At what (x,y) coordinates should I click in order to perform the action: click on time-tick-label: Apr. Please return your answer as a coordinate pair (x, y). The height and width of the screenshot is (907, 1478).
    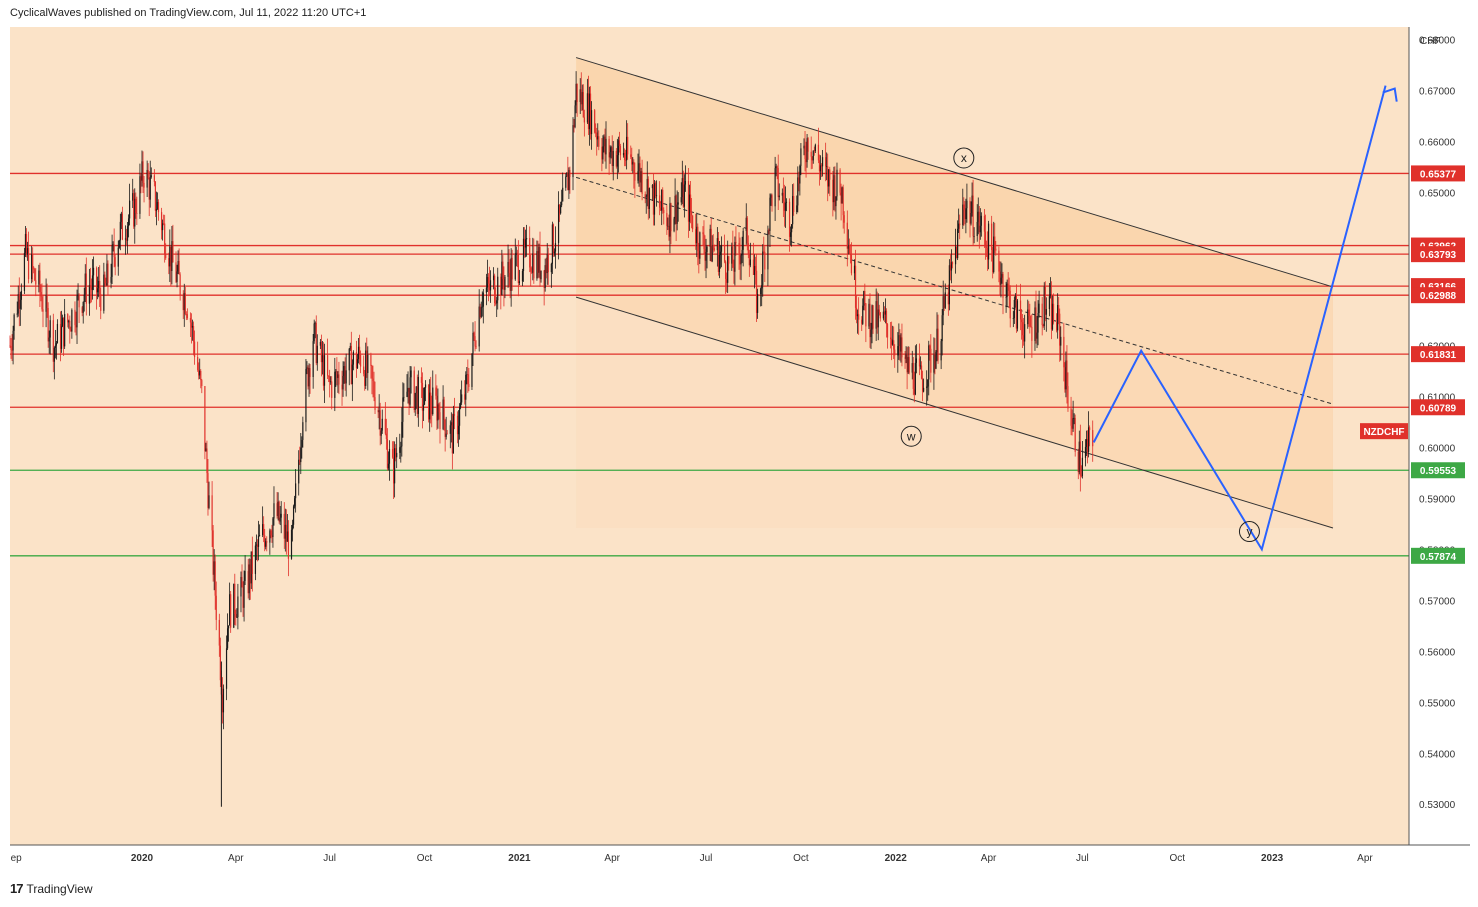
    Looking at the image, I should click on (989, 858).